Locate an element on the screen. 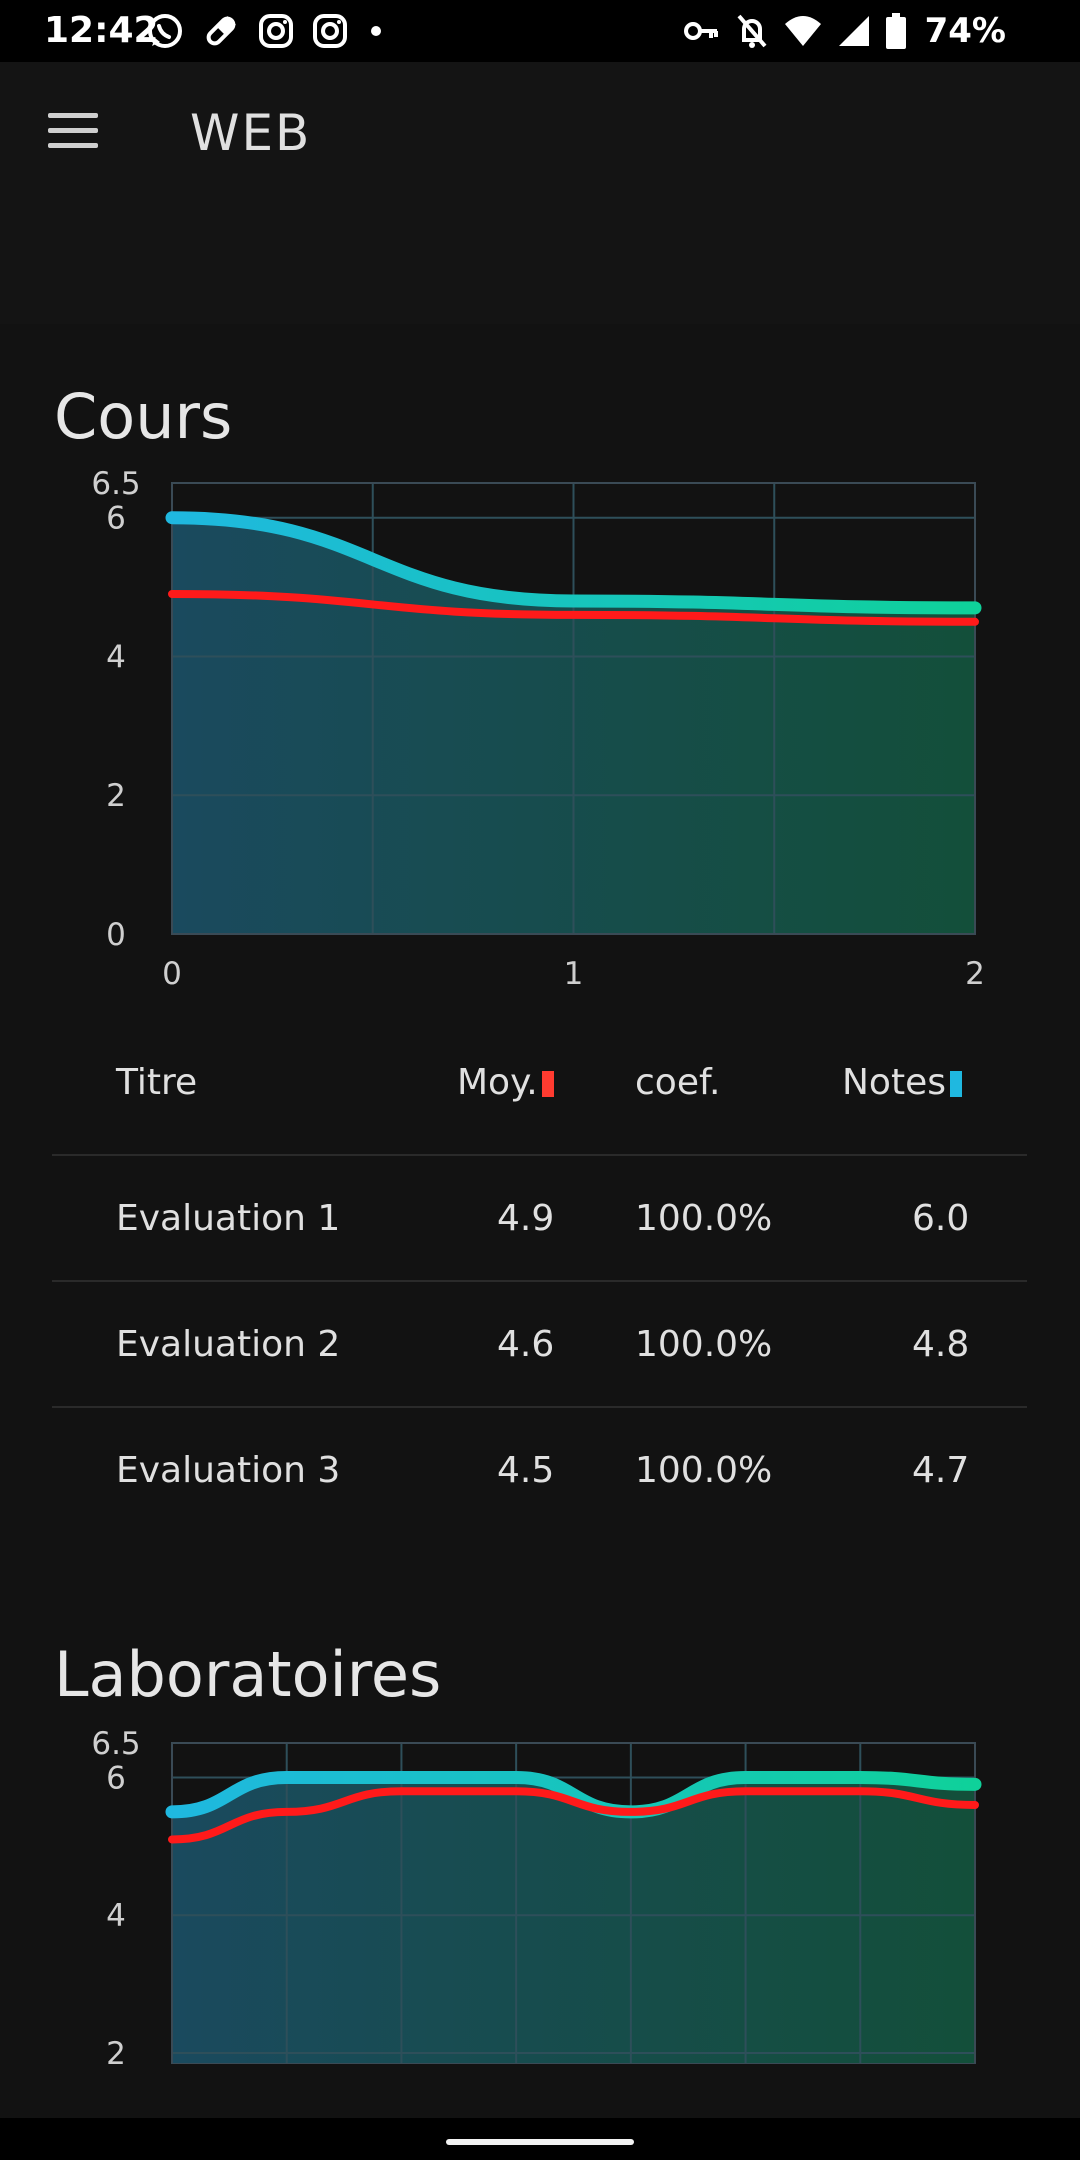 The width and height of the screenshot is (1080, 2160). row-note: 4.7 is located at coordinates (941, 1470).